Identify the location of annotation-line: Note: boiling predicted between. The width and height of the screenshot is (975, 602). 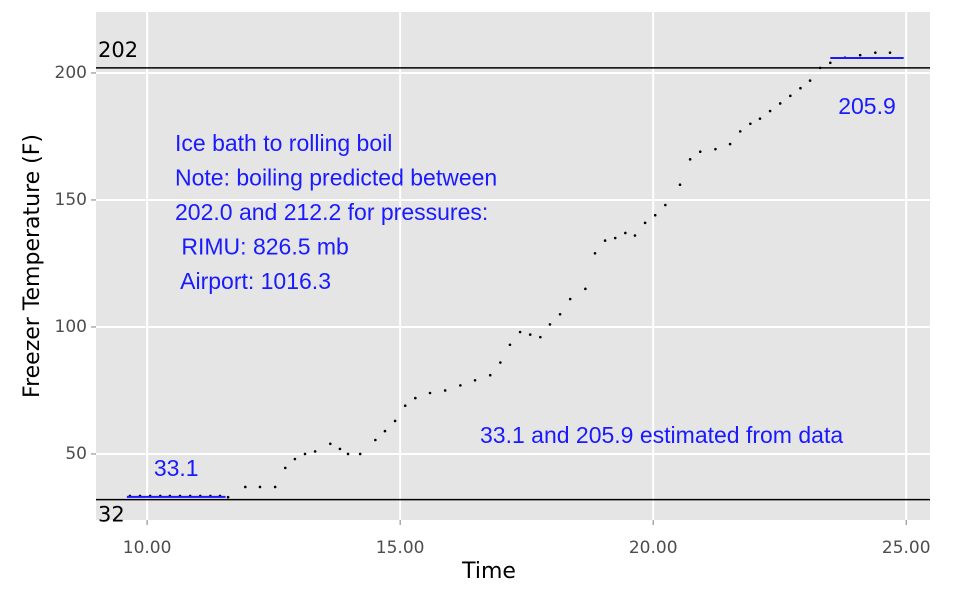
(336, 178).